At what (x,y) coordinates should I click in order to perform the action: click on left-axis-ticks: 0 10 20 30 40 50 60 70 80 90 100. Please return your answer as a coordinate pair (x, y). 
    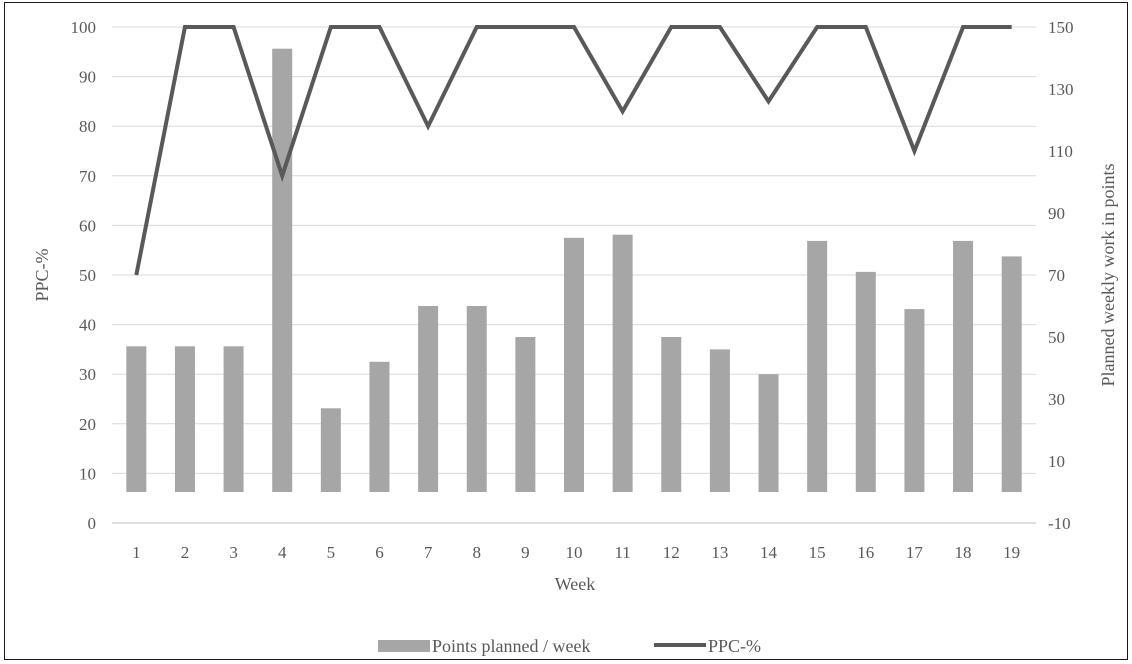
    Looking at the image, I should click on (84, 275).